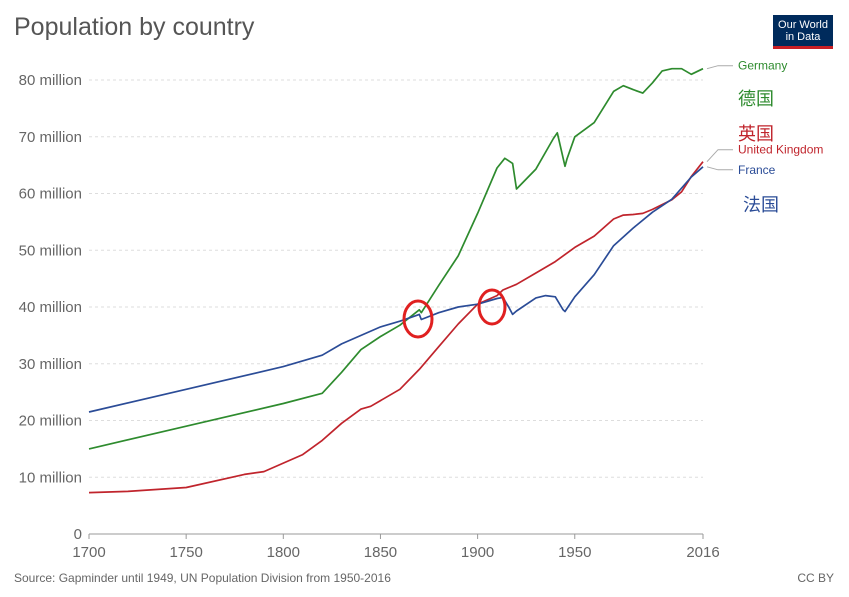 This screenshot has width=849, height=597. What do you see at coordinates (50, 80) in the screenshot?
I see `y-tick-label: 80 million` at bounding box center [50, 80].